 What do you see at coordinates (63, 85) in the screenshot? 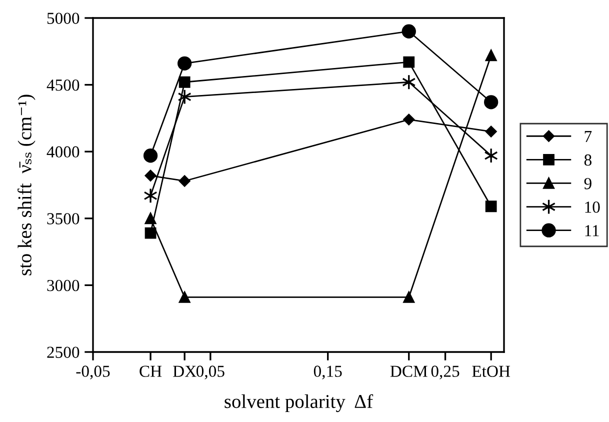
I see `y-tick-label: 4500` at bounding box center [63, 85].